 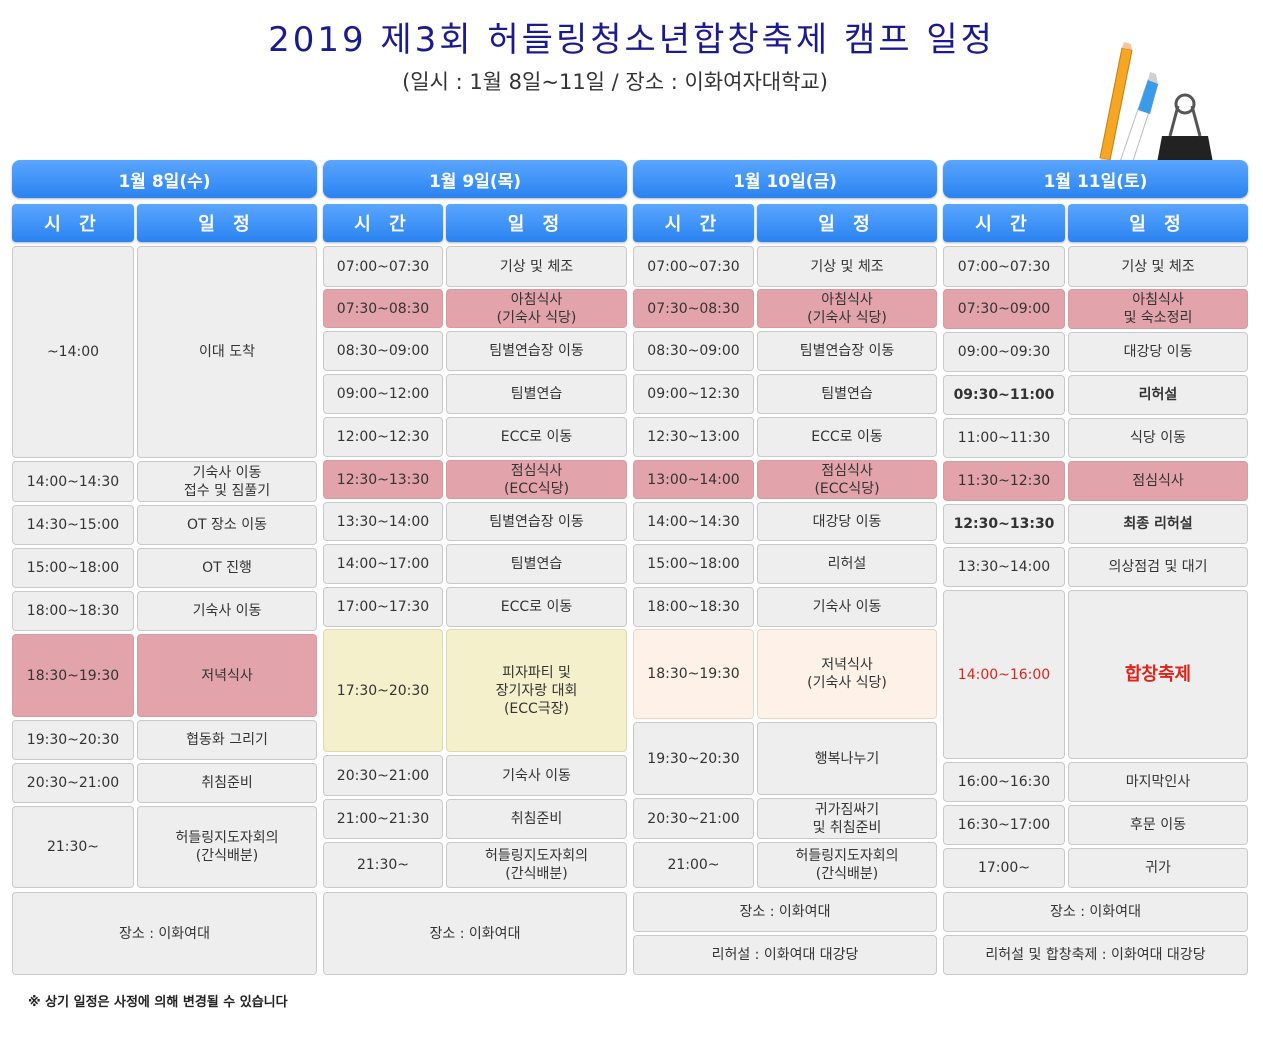 I want to click on event-cell: 저녁식사, so click(x=227, y=675).